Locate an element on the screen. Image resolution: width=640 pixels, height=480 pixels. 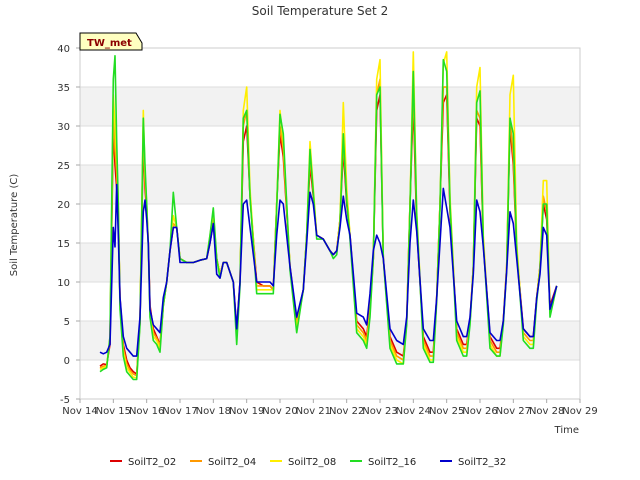
x-tick-label: Nov 28 is located at coordinates (546, 411).